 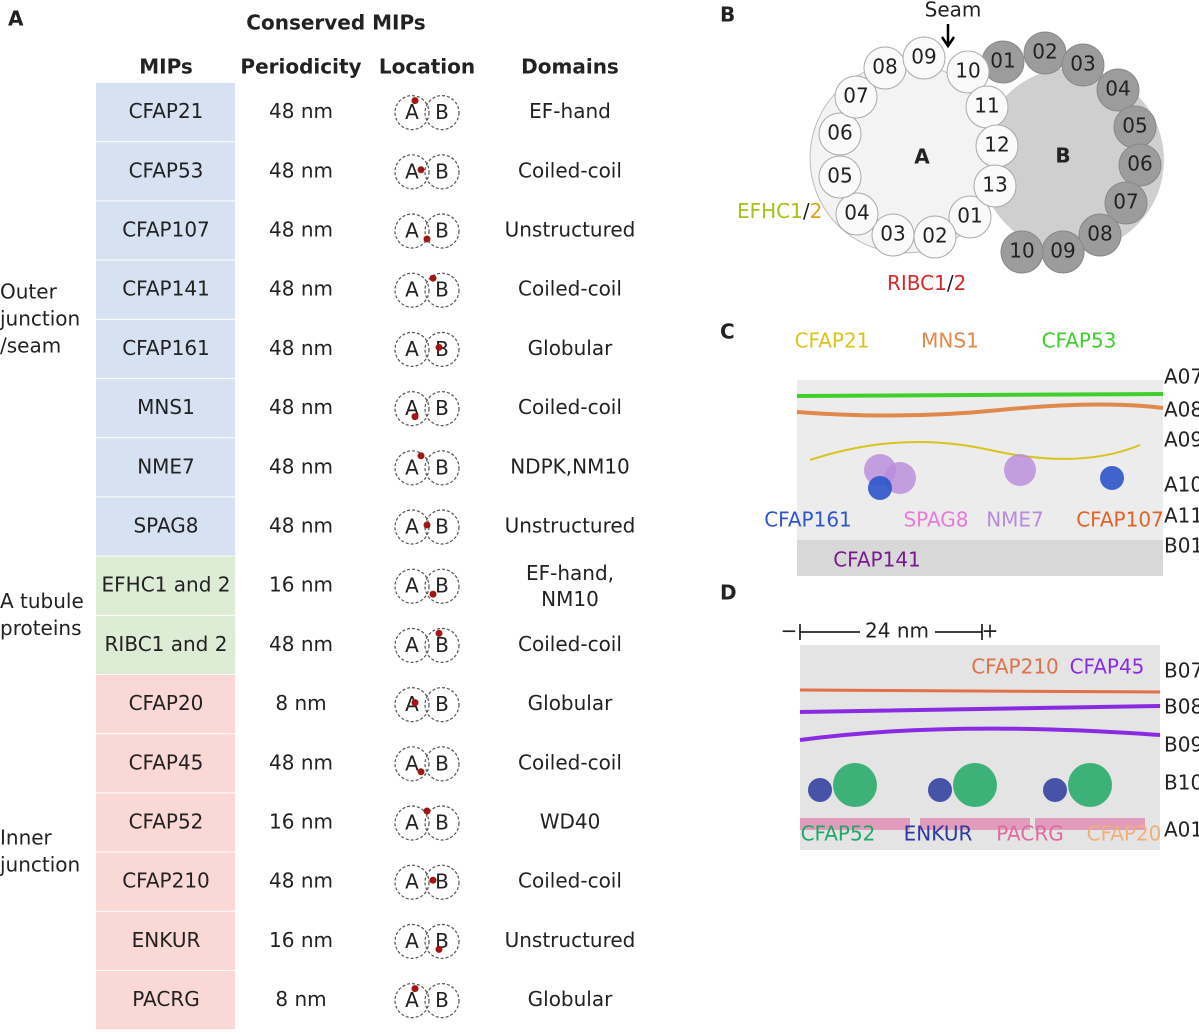 What do you see at coordinates (1117, 89) in the screenshot?
I see `protofilament-number: 04` at bounding box center [1117, 89].